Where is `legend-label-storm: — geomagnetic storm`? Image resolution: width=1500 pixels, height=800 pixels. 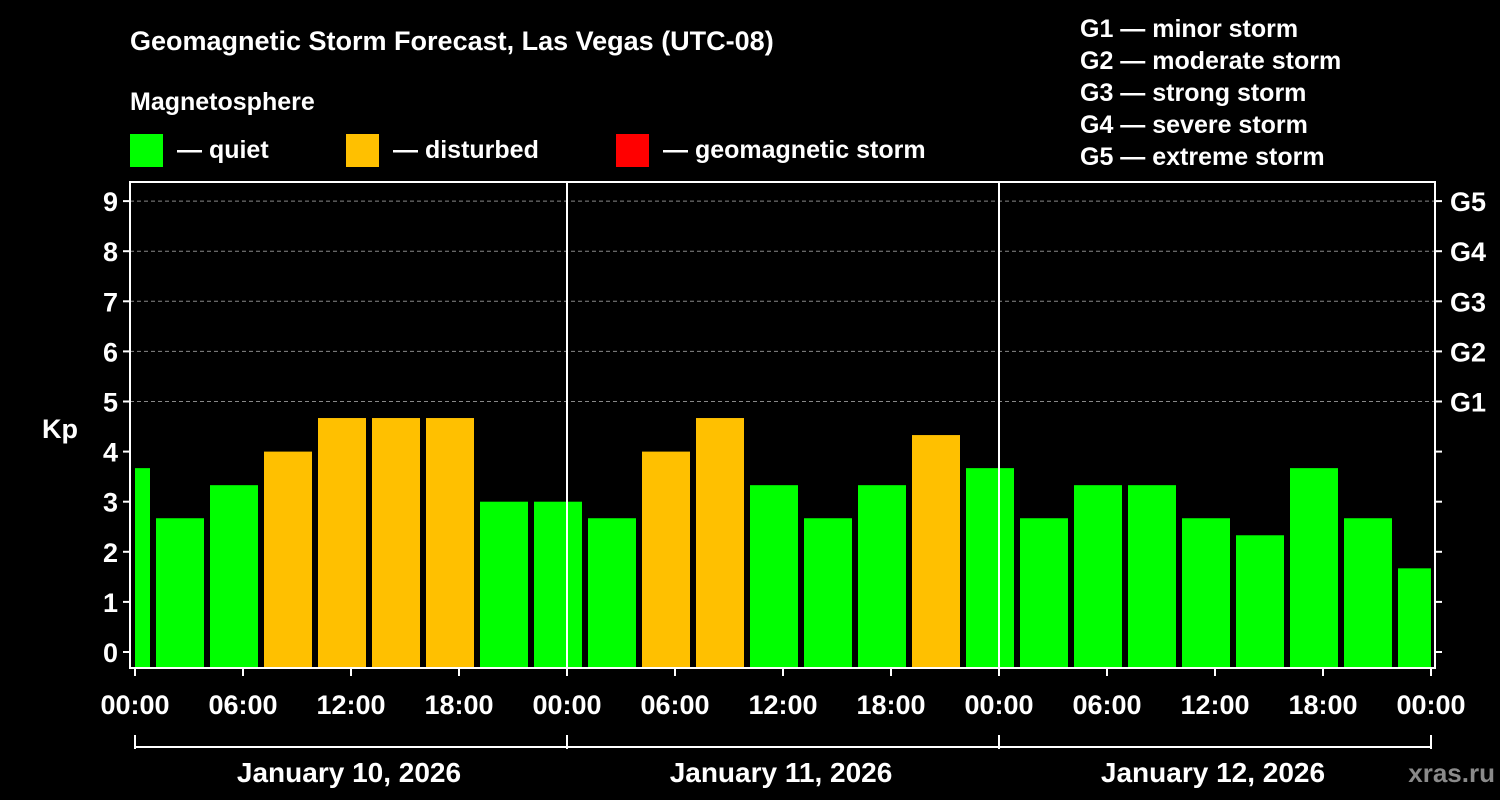
legend-label-storm: — geomagnetic storm is located at coordinates (794, 150).